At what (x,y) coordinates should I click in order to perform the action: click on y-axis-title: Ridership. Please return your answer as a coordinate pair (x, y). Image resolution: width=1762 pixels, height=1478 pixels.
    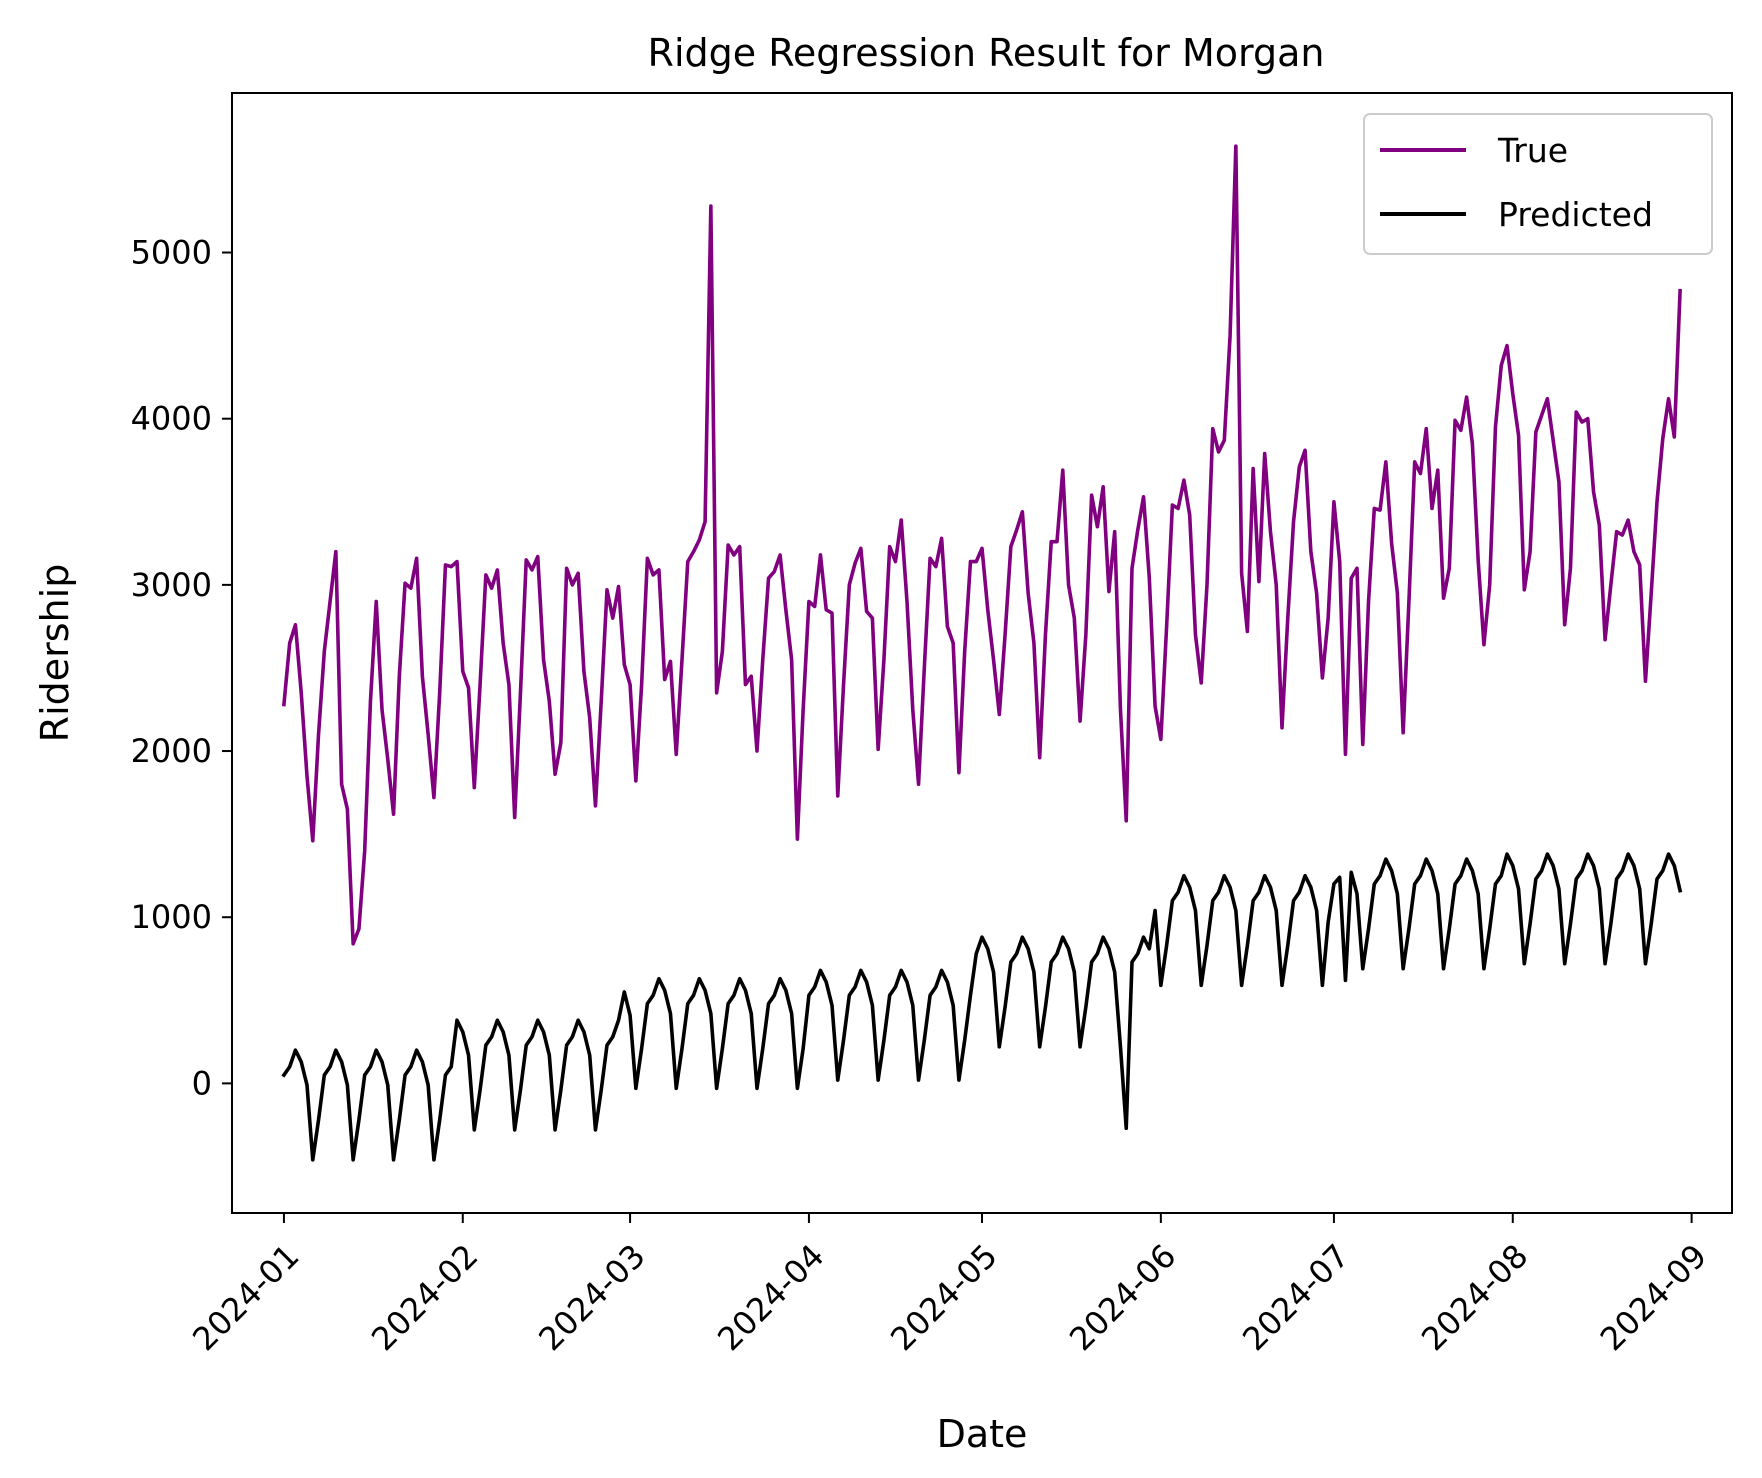
    Looking at the image, I should click on (55, 653).